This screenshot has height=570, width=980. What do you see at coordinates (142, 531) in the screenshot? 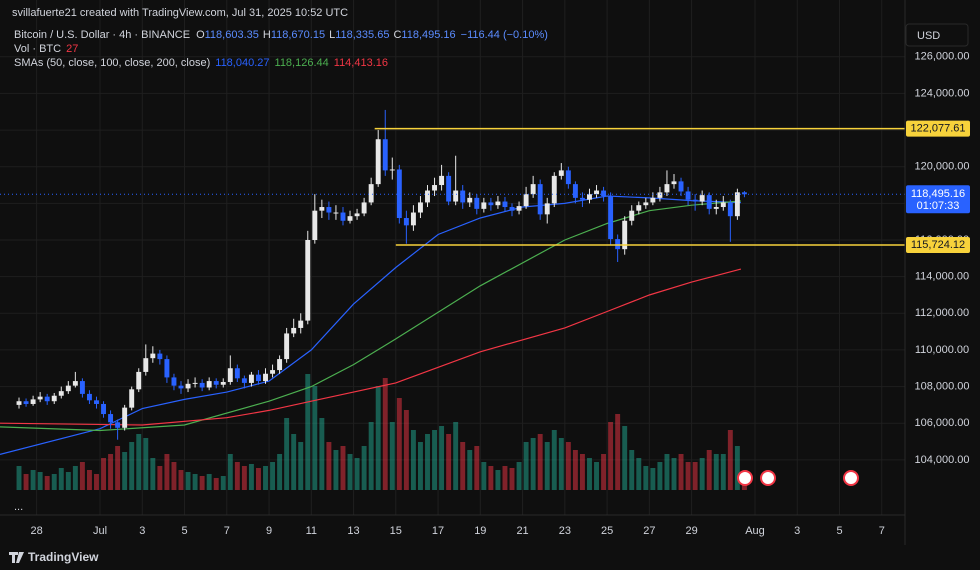
I see `x-tick-label: 3` at bounding box center [142, 531].